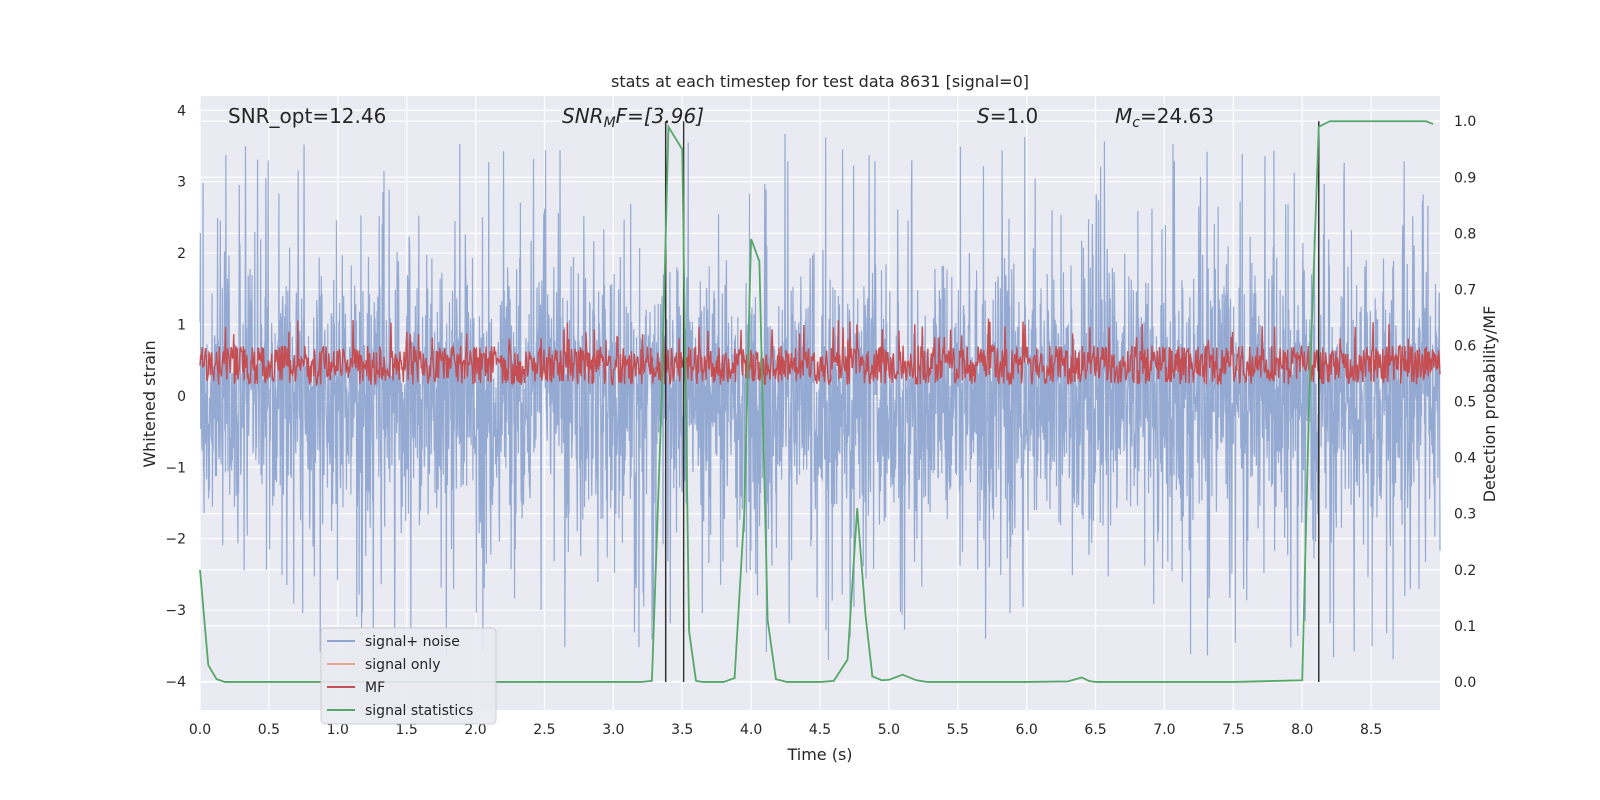 This screenshot has width=1600, height=800. Describe the element at coordinates (610, 123) in the screenshot. I see `annotation-subscript: M` at that location.